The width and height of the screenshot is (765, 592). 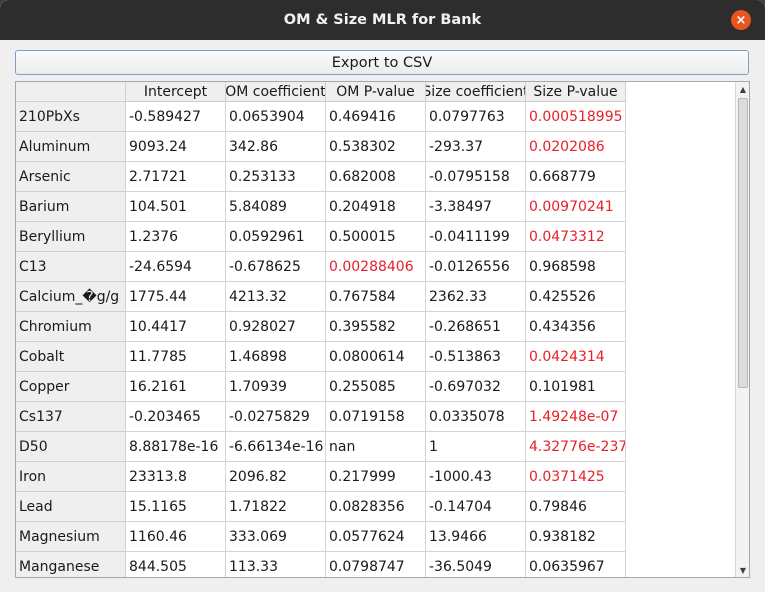 I want to click on row-header: Manganese, so click(x=71, y=564).